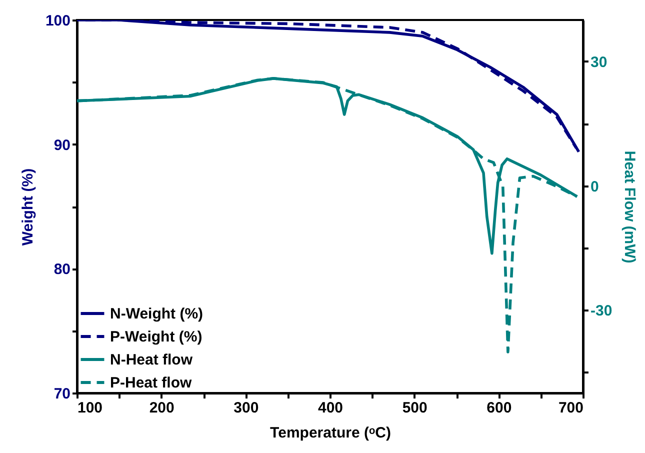 This screenshot has width=645, height=453. I want to click on legend-label: N-Weight (%), so click(157, 314).